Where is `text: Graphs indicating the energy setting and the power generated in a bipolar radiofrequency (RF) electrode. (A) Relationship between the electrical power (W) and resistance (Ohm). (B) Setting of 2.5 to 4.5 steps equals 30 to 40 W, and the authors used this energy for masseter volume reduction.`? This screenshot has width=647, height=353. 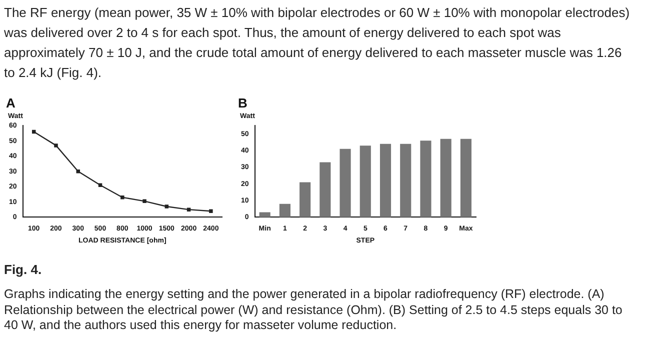
text: Graphs indicating the energy setting and the power generated in a bipolar radiofrequency (RF) electrode. (A) Relationship between the electrical power (W) and resistance (Ohm). (B) Setting of 2.5 to 4.5 steps equals 30 to 40 W, and the authors used this energy for masseter volume reduction. is located at coordinates (314, 310).